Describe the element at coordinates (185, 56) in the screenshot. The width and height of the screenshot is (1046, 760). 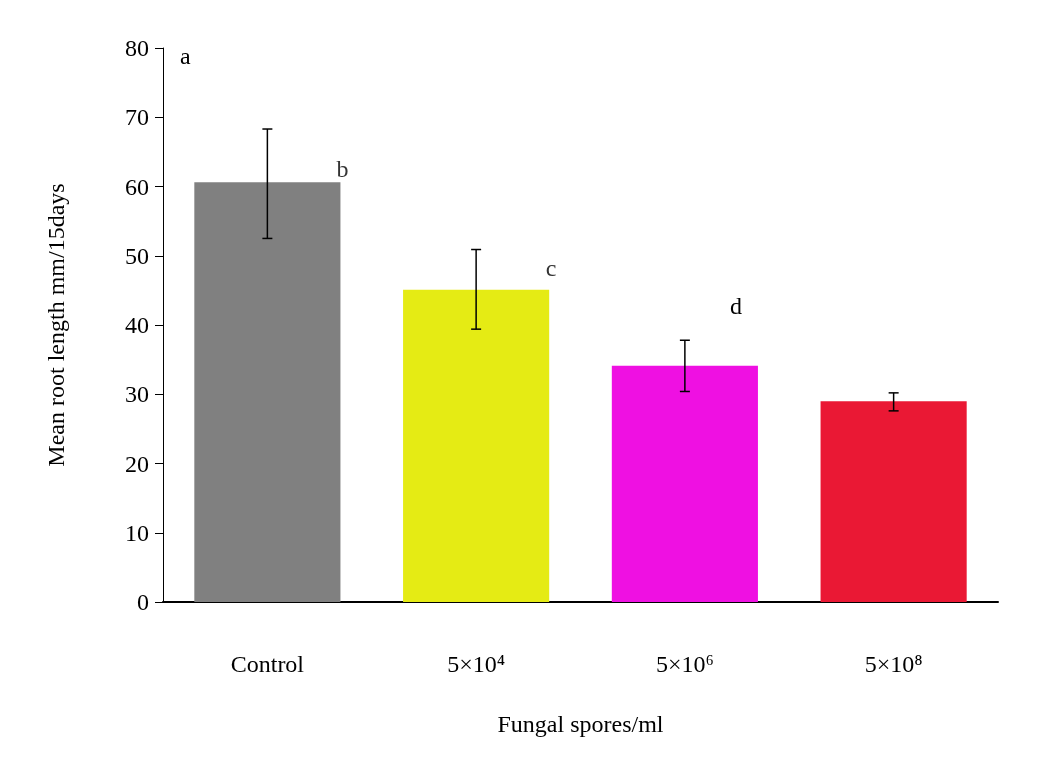
I see `annotation: a` at that location.